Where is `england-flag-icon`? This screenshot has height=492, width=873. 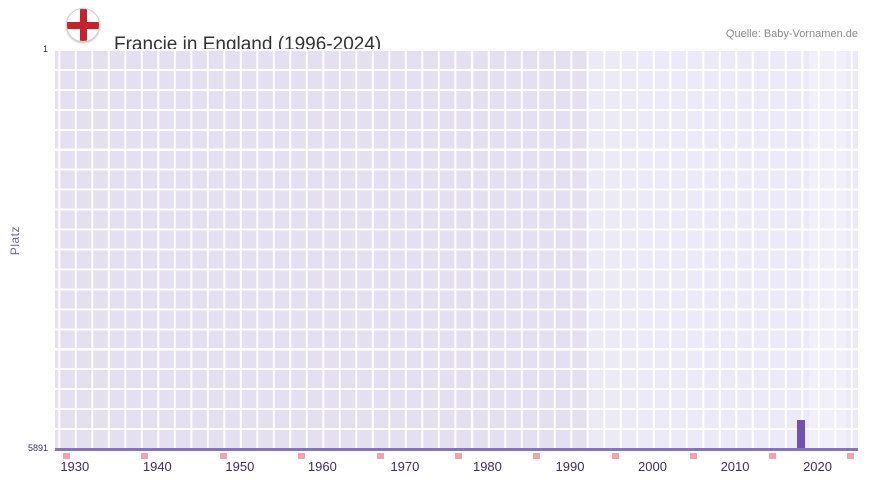 england-flag-icon is located at coordinates (83, 25).